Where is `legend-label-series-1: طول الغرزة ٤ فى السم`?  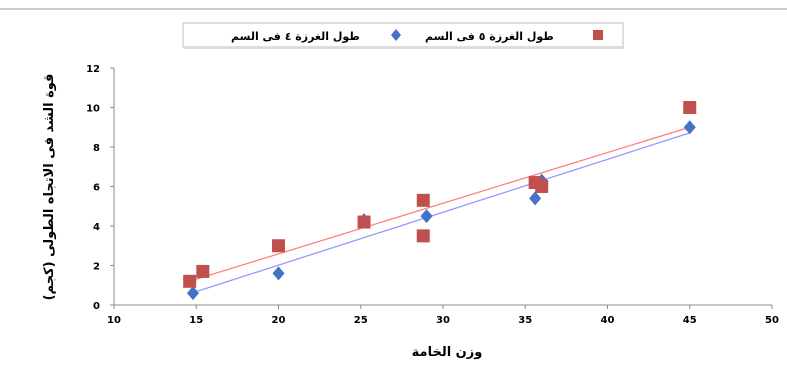
legend-label-series-1: طول الغرزة ٤ فى السم is located at coordinates (295, 36).